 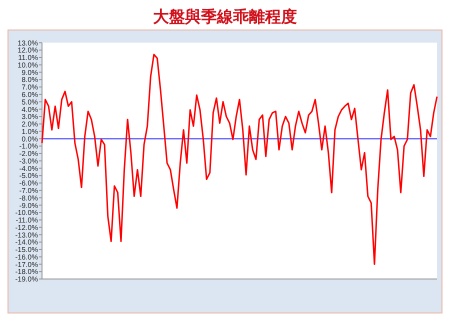 What do you see at coordinates (225, 16) in the screenshot?
I see `chart-title: 大盤與季線乖離程度` at bounding box center [225, 16].